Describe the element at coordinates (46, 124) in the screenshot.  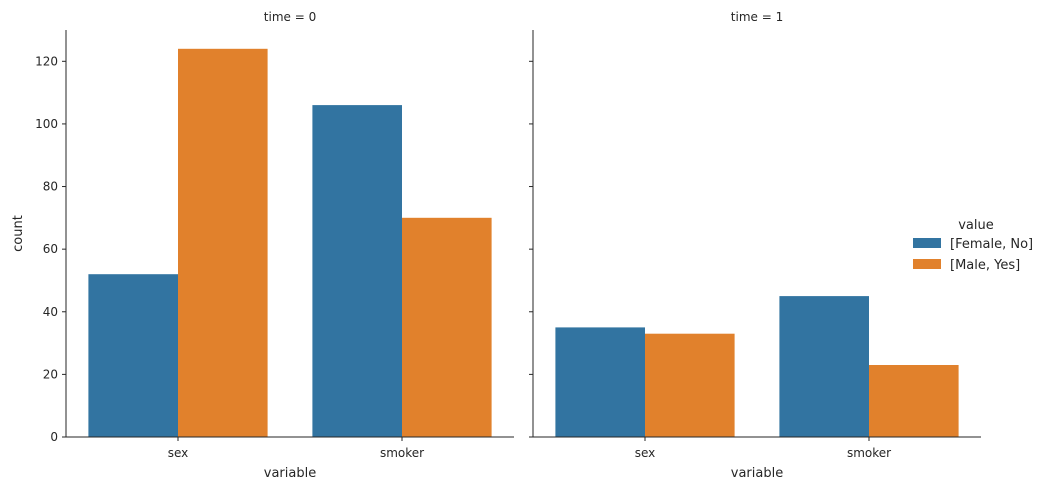
I see `y-tick-label-100: 100` at that location.